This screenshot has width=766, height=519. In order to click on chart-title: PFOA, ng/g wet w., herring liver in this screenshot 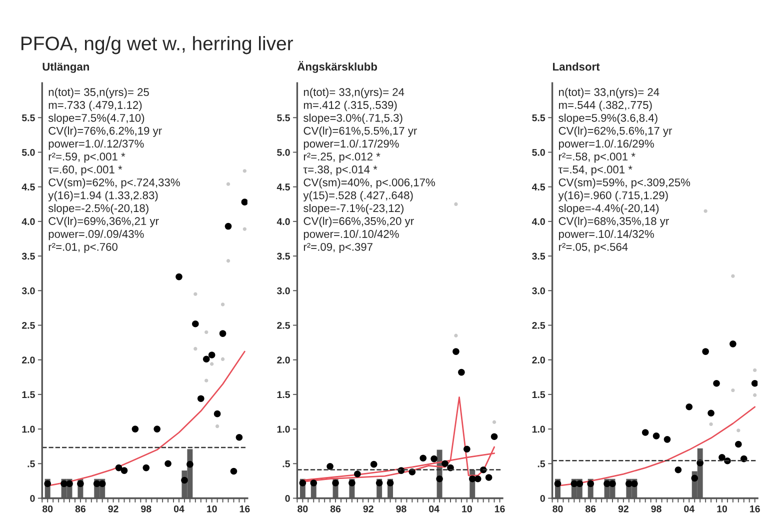, I will do `click(158, 45)`.